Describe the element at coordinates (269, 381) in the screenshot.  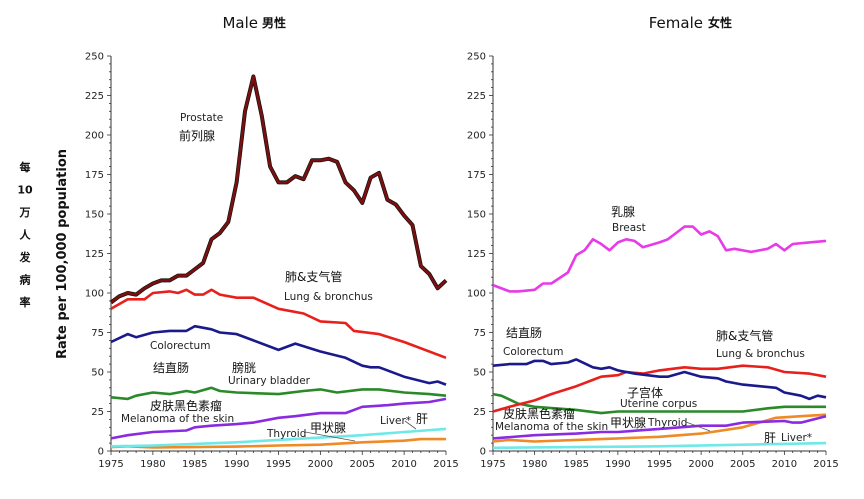
I see `series-label: Urinary bladder` at that location.